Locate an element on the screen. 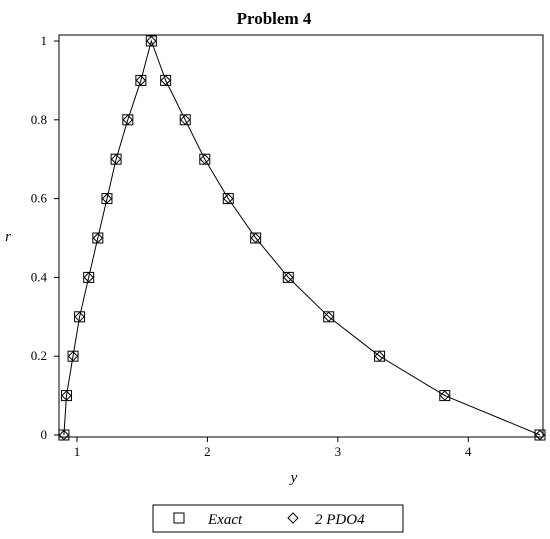 This screenshot has height=539, width=550. y-tick-label: 1 is located at coordinates (44, 40).